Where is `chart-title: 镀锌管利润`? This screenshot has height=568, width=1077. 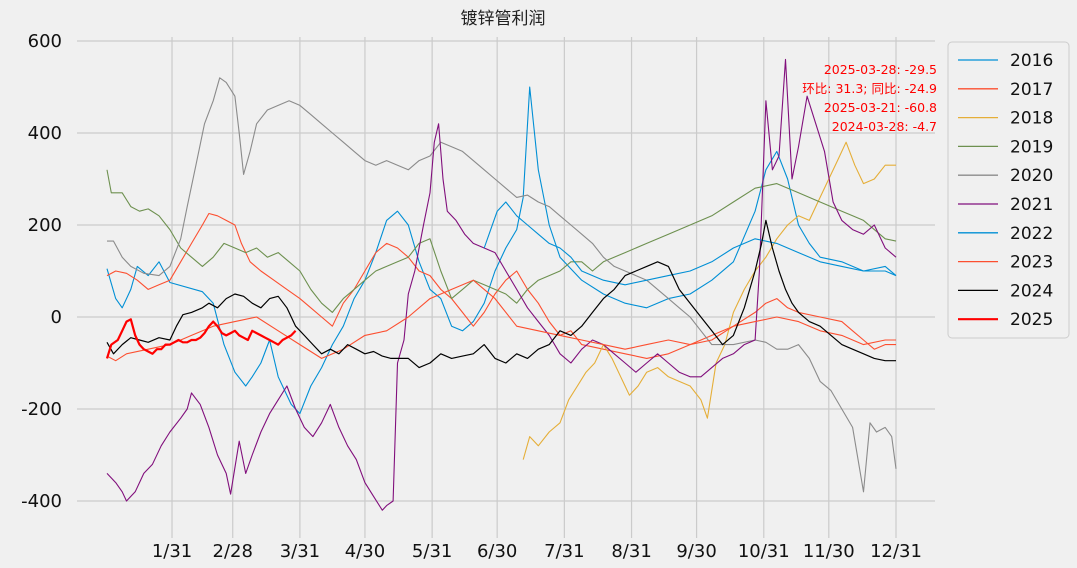
chart-title: 镀锌管利润 is located at coordinates (503, 19).